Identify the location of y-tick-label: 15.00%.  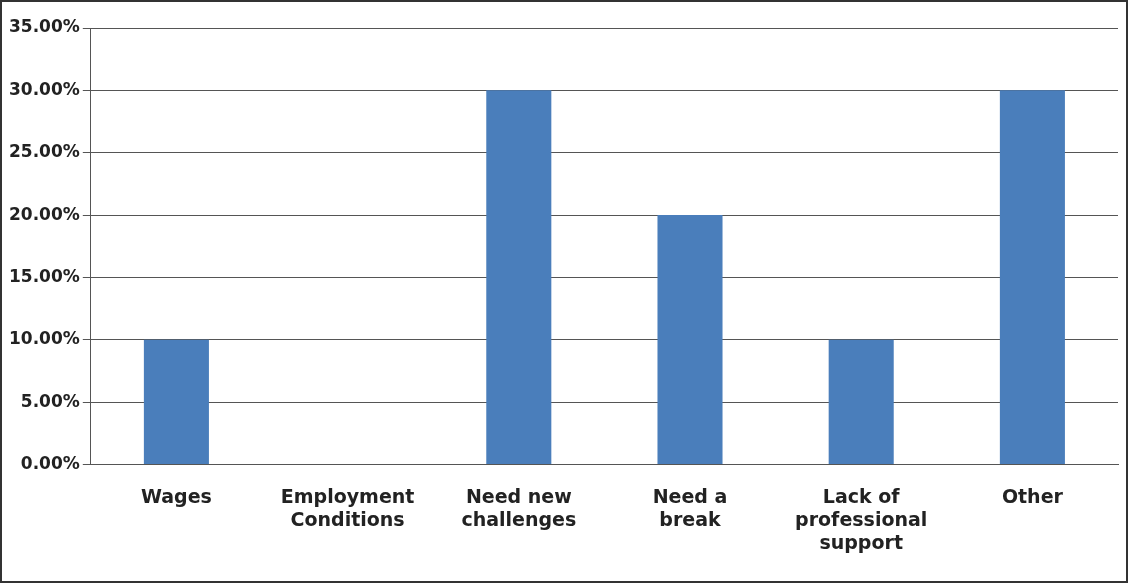
(44, 275).